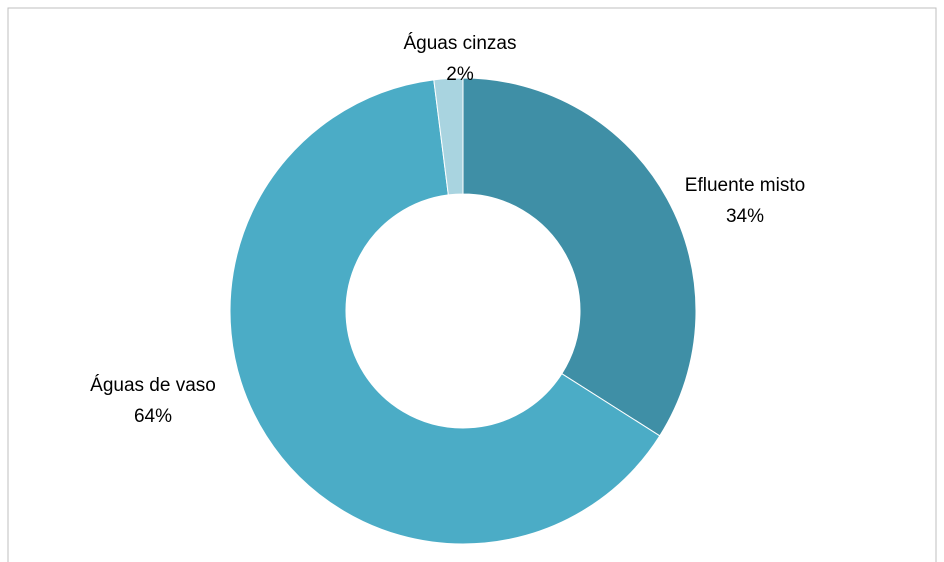 The height and width of the screenshot is (562, 944). Describe the element at coordinates (153, 385) in the screenshot. I see `category-label: Águas de vaso` at that location.